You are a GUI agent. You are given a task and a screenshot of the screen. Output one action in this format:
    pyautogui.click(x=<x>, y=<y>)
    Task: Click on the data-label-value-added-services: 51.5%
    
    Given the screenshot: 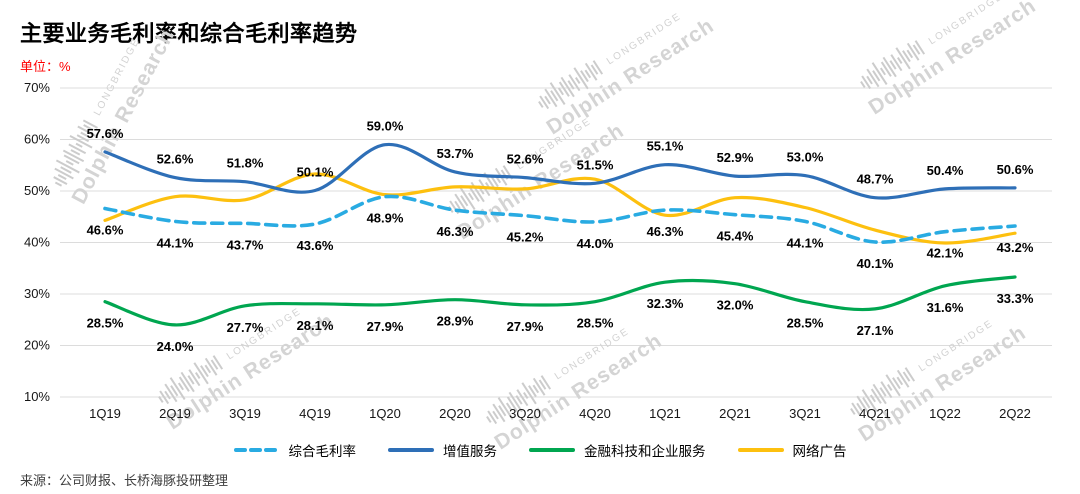 What is the action you would take?
    pyautogui.click(x=595, y=164)
    